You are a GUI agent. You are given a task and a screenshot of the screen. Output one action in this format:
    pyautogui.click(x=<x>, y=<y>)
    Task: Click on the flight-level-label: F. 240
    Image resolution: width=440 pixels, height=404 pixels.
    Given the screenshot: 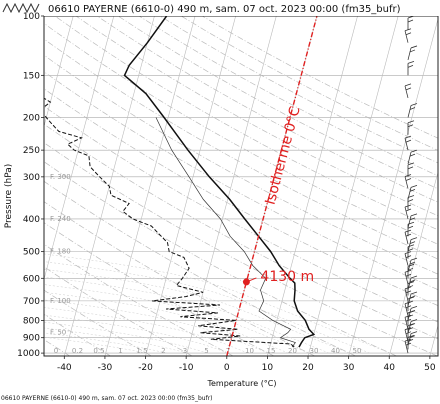 What is the action you would take?
    pyautogui.click(x=60, y=219)
    